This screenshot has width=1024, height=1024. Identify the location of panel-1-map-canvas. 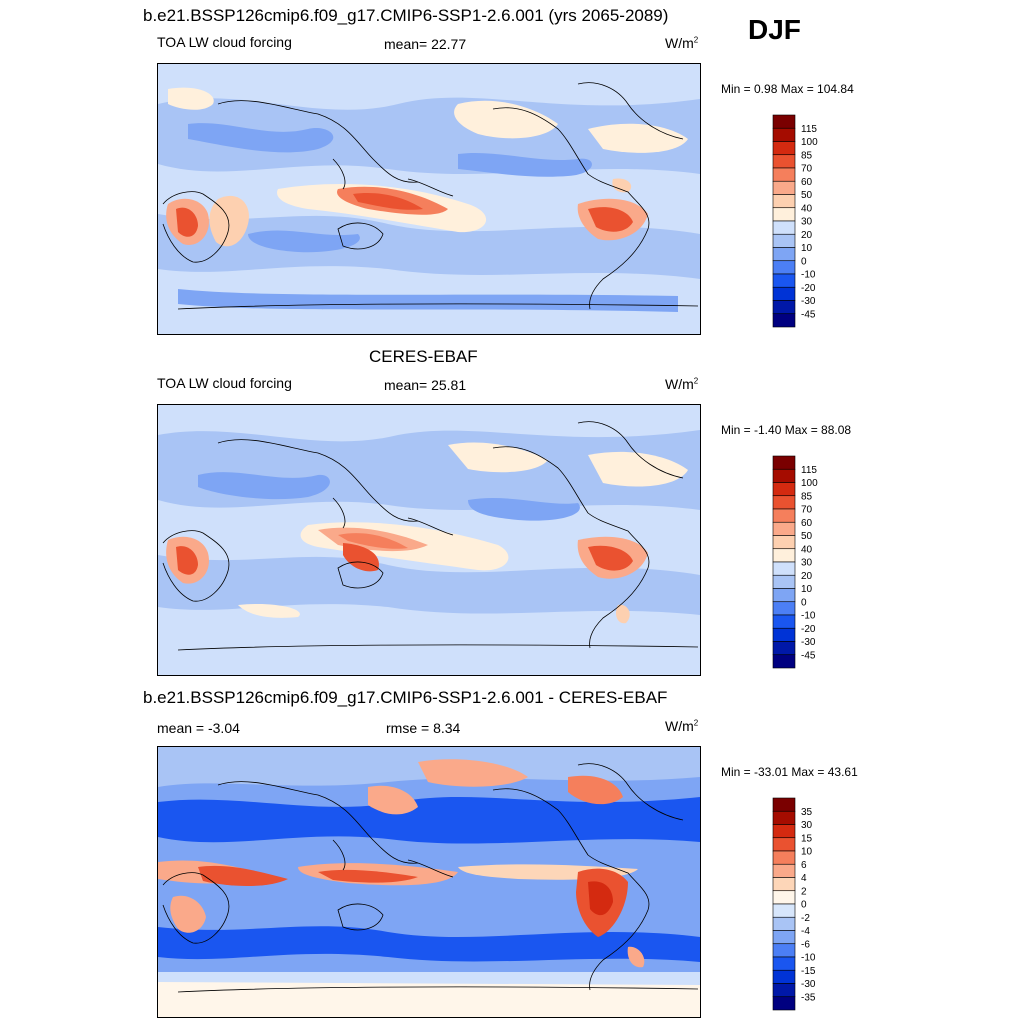
(429, 199).